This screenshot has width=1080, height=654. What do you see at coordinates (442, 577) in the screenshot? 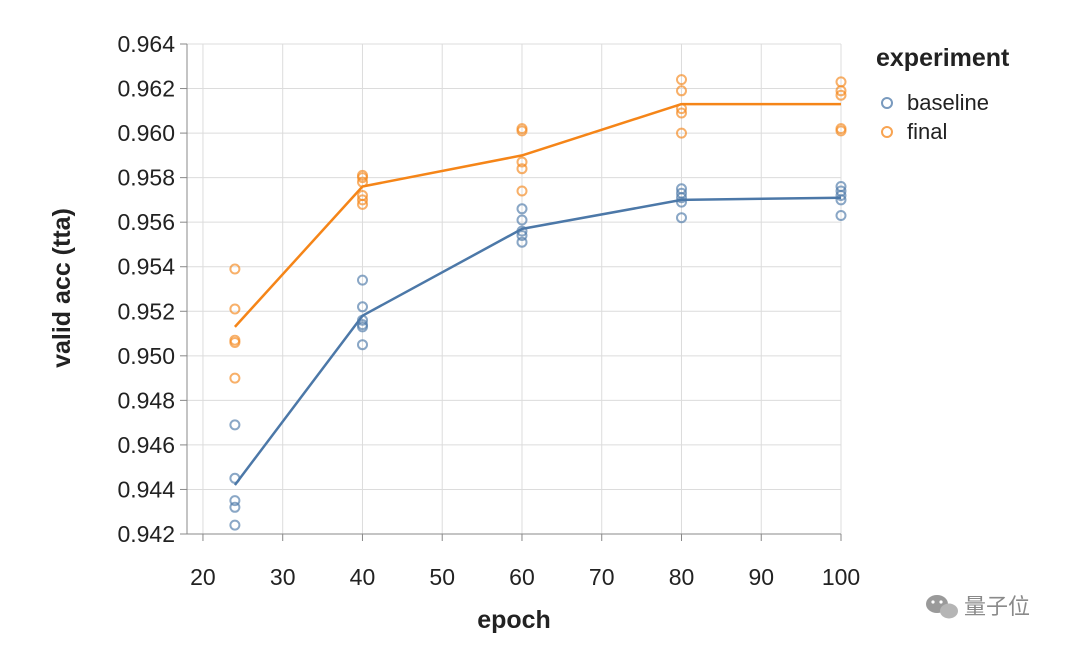
I see `x-tick-label: 50` at bounding box center [442, 577].